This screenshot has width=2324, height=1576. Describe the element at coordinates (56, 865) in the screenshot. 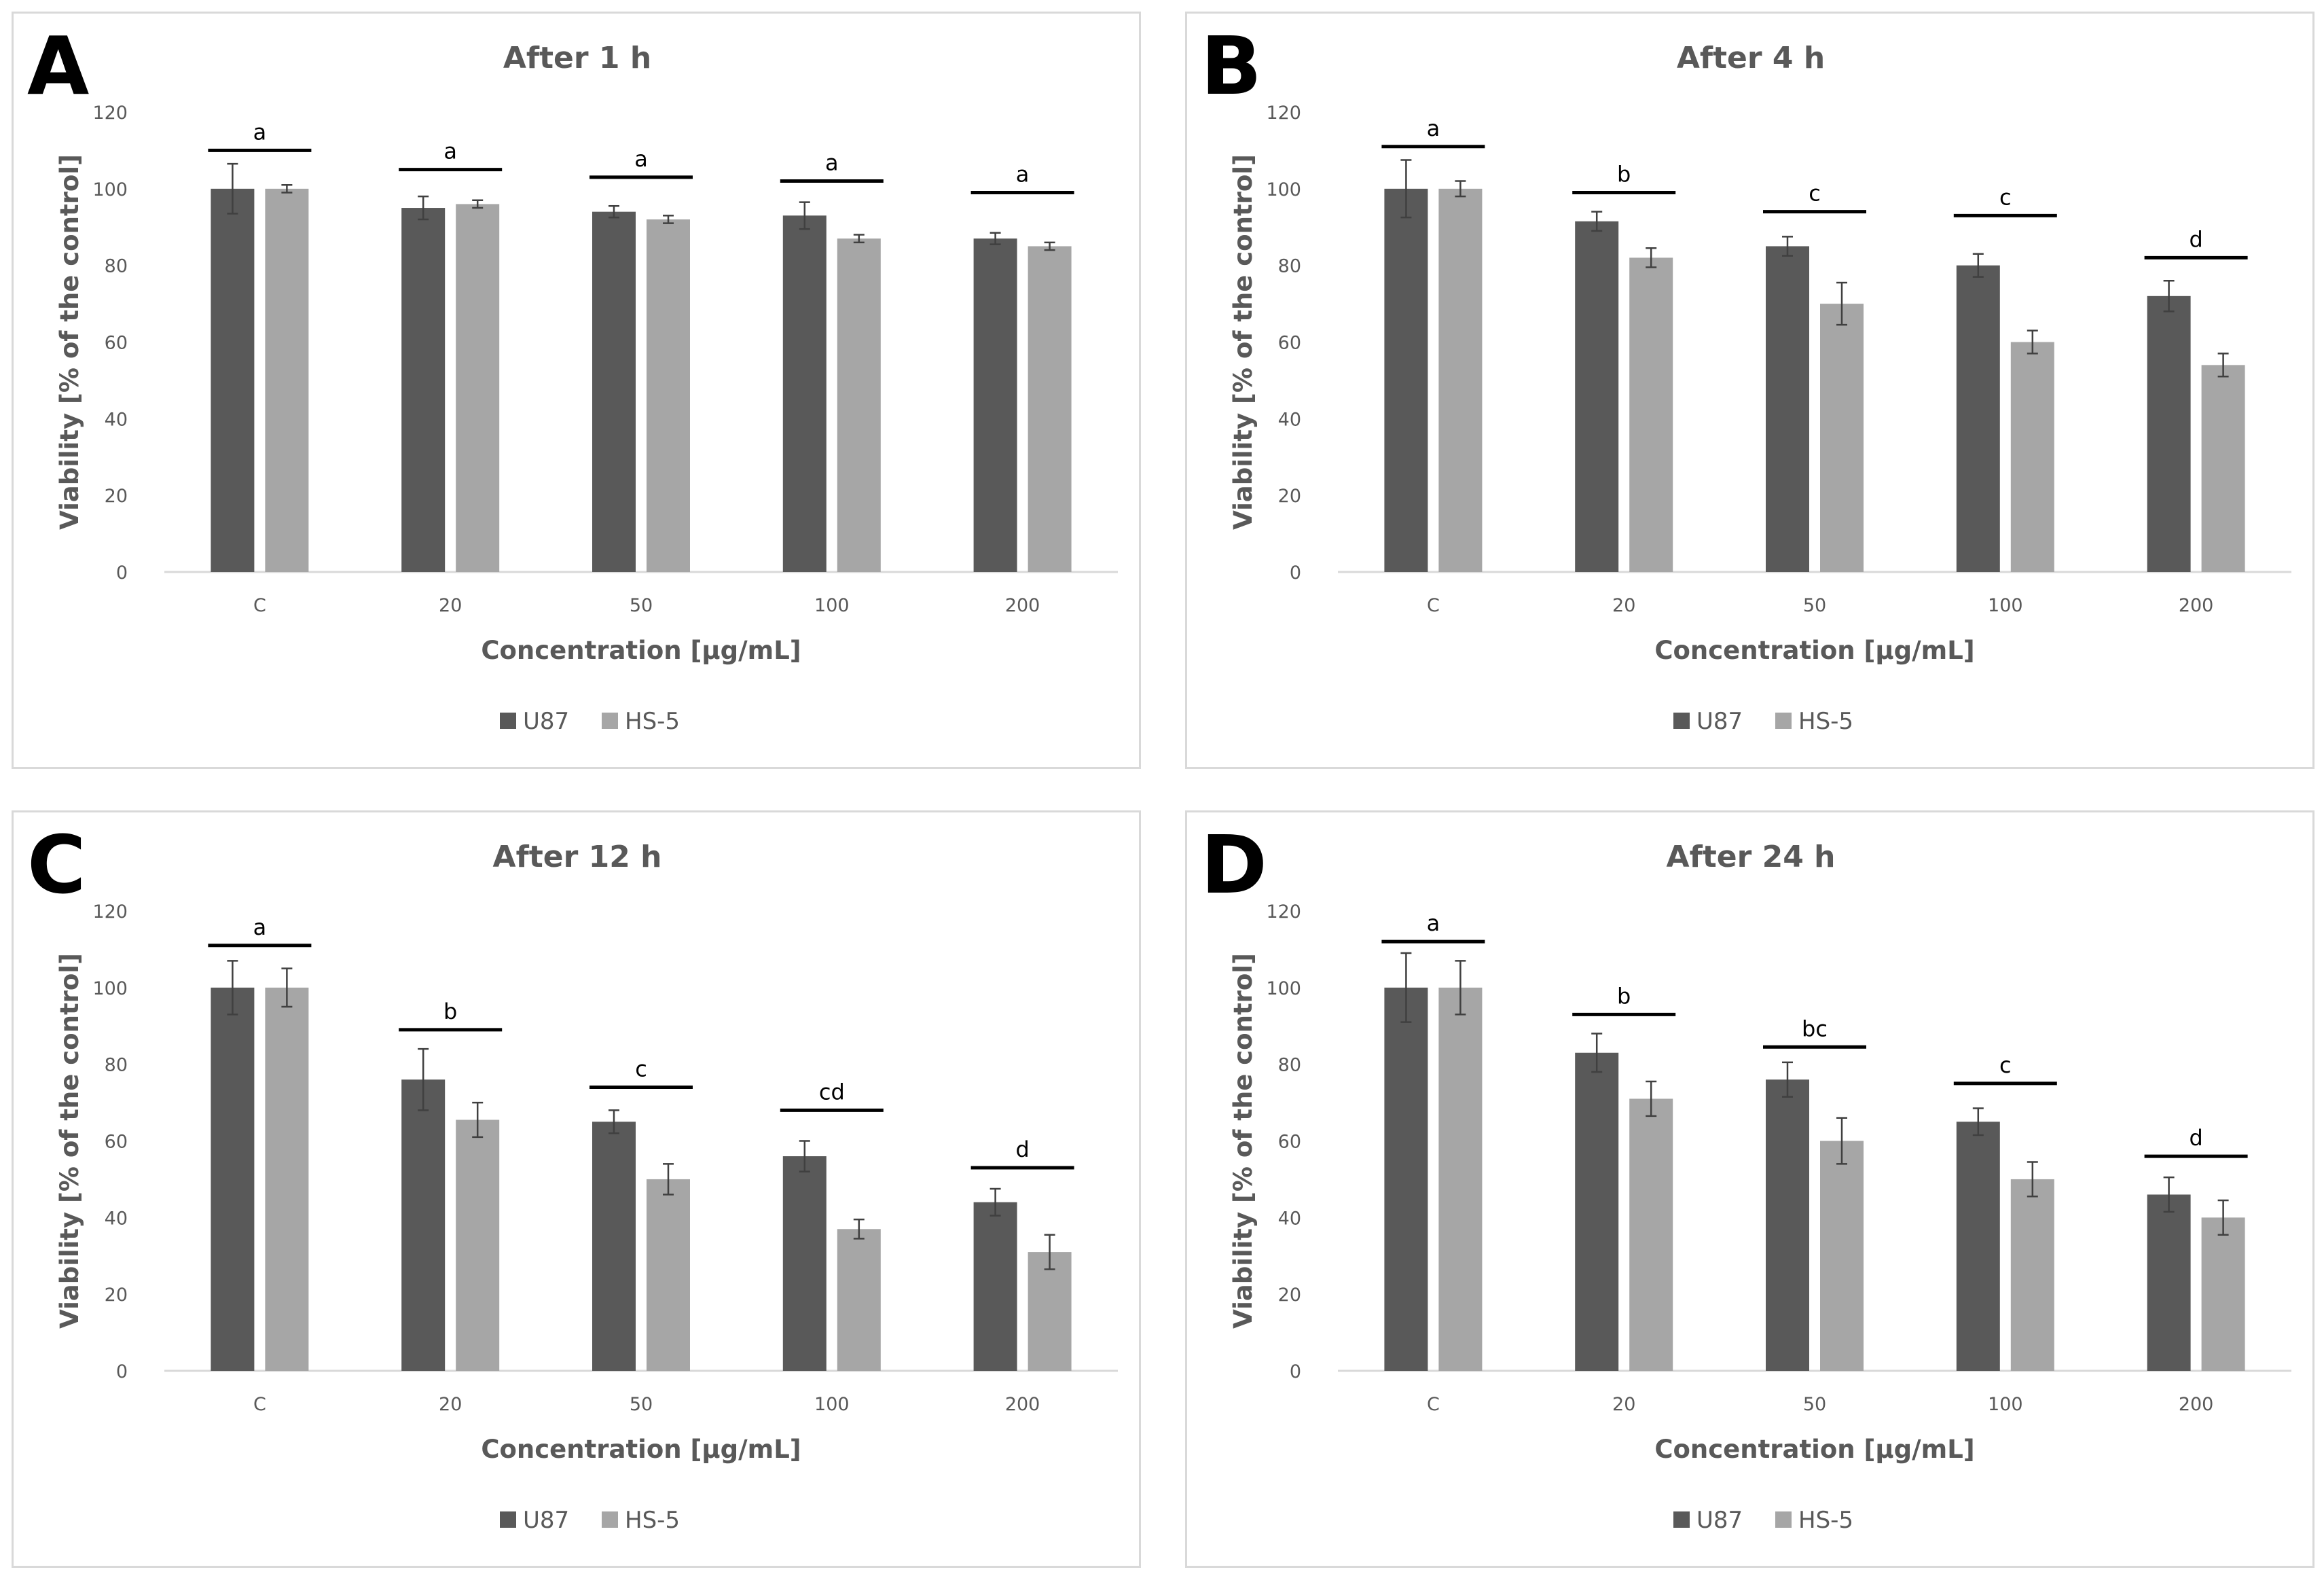

I see `panel-letter: C` at that location.